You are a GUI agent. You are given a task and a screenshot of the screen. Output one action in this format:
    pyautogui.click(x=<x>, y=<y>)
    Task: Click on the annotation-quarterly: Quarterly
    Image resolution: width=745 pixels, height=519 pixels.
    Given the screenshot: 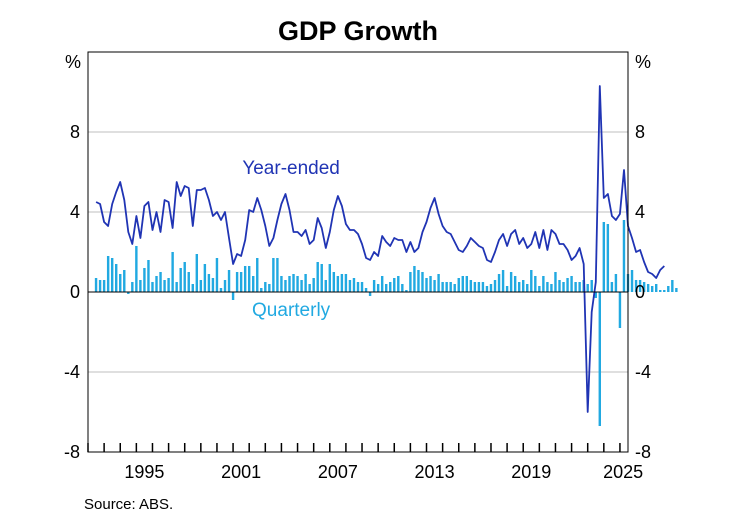 What is the action you would take?
    pyautogui.click(x=291, y=310)
    